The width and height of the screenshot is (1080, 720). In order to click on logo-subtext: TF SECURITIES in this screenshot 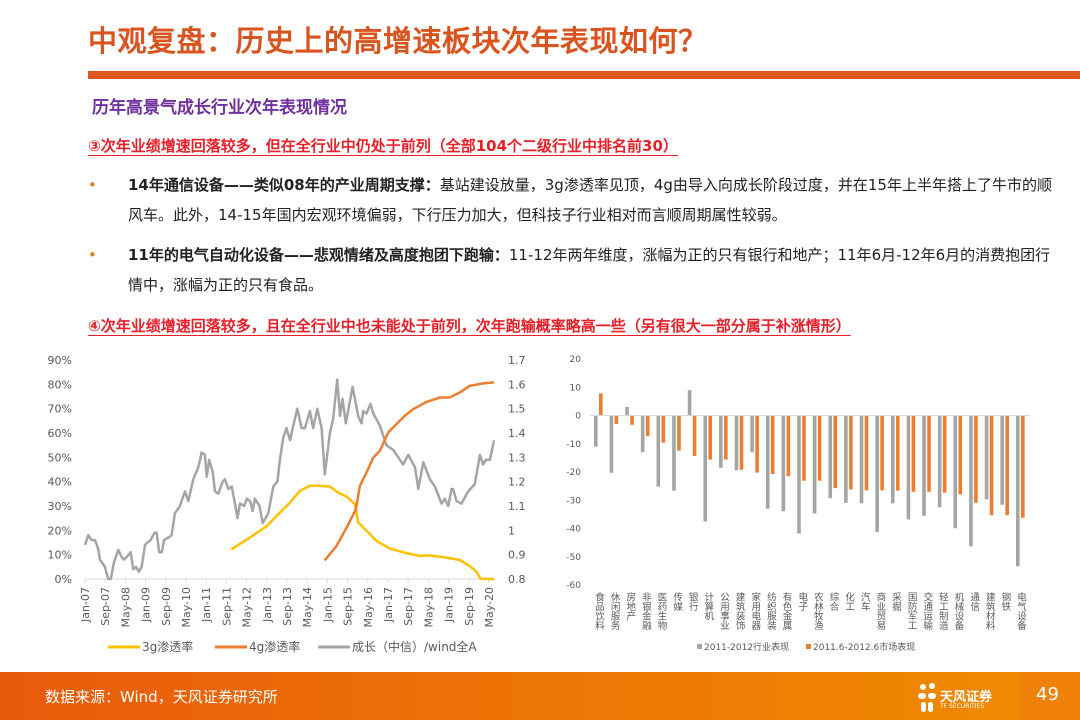, I will do `click(962, 706)`.